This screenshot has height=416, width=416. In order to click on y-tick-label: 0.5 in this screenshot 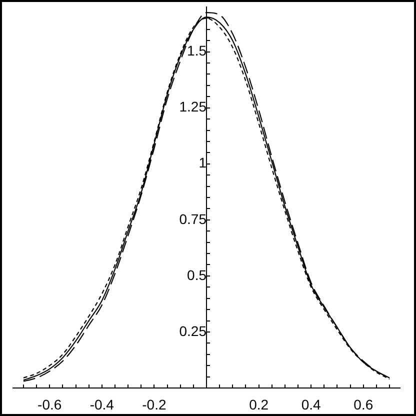, I will do `click(197, 274)`.